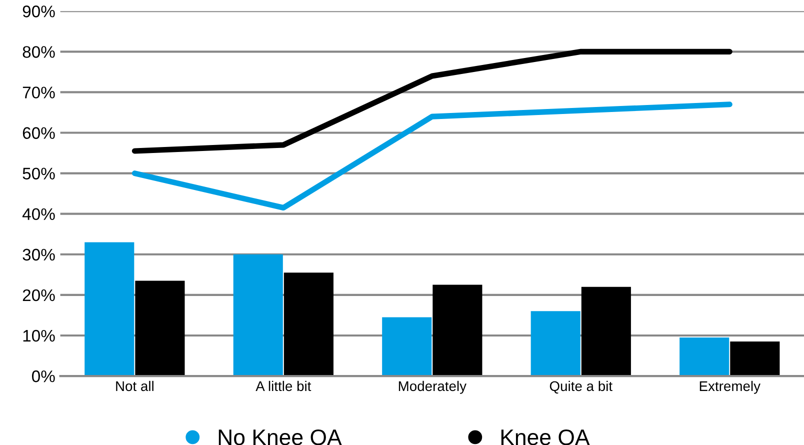 The height and width of the screenshot is (445, 804). Describe the element at coordinates (38, 92) in the screenshot. I see `y-tick-label: 70%` at that location.